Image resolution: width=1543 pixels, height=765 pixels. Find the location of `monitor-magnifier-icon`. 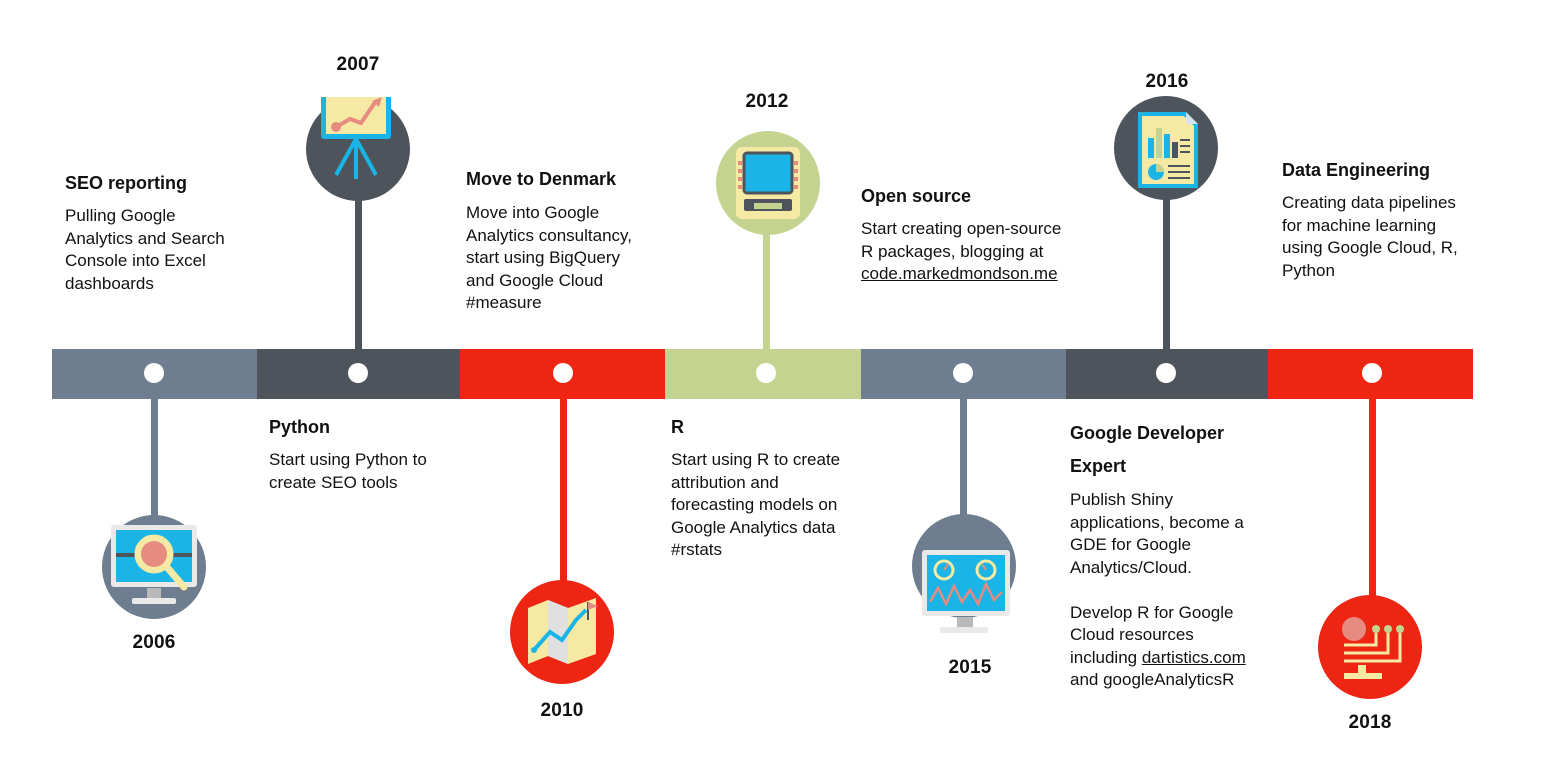

monitor-magnifier-icon is located at coordinates (154, 567).